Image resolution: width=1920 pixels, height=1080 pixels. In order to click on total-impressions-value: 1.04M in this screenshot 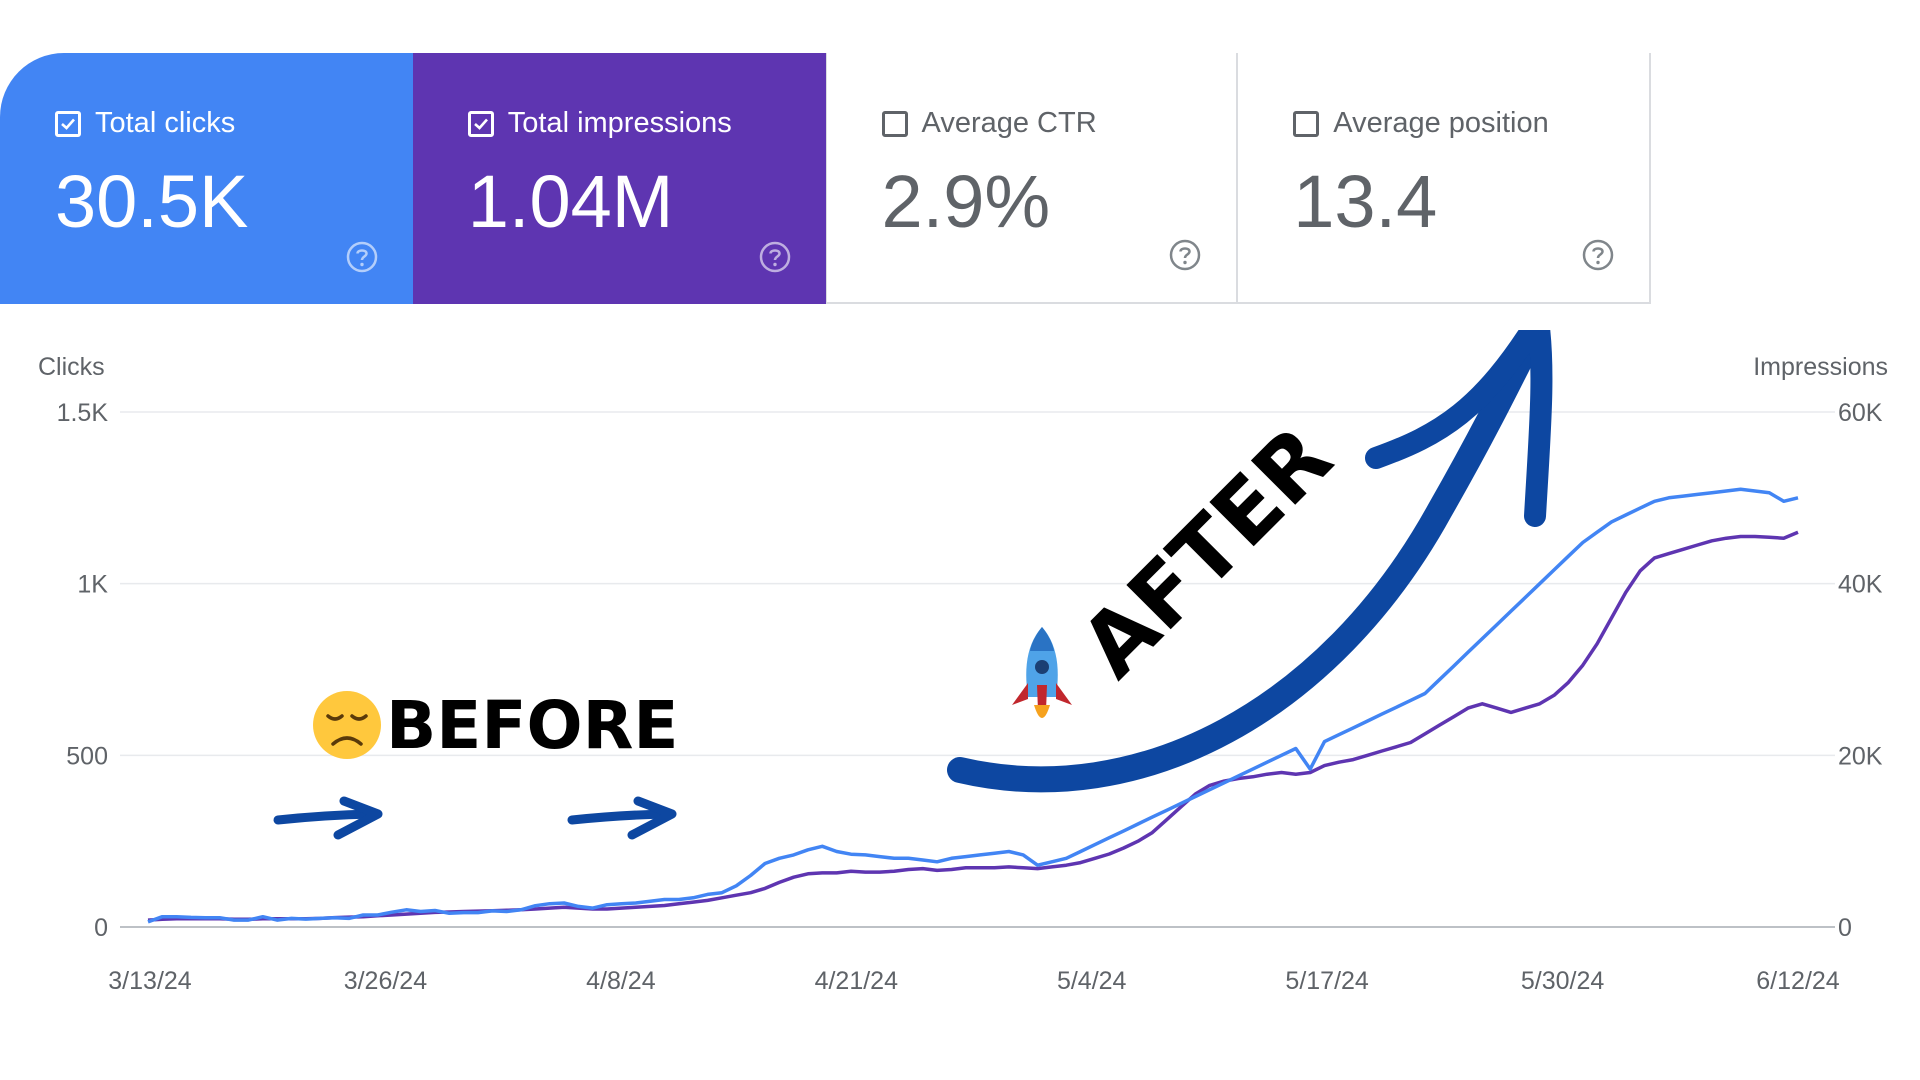, I will do `click(570, 201)`.